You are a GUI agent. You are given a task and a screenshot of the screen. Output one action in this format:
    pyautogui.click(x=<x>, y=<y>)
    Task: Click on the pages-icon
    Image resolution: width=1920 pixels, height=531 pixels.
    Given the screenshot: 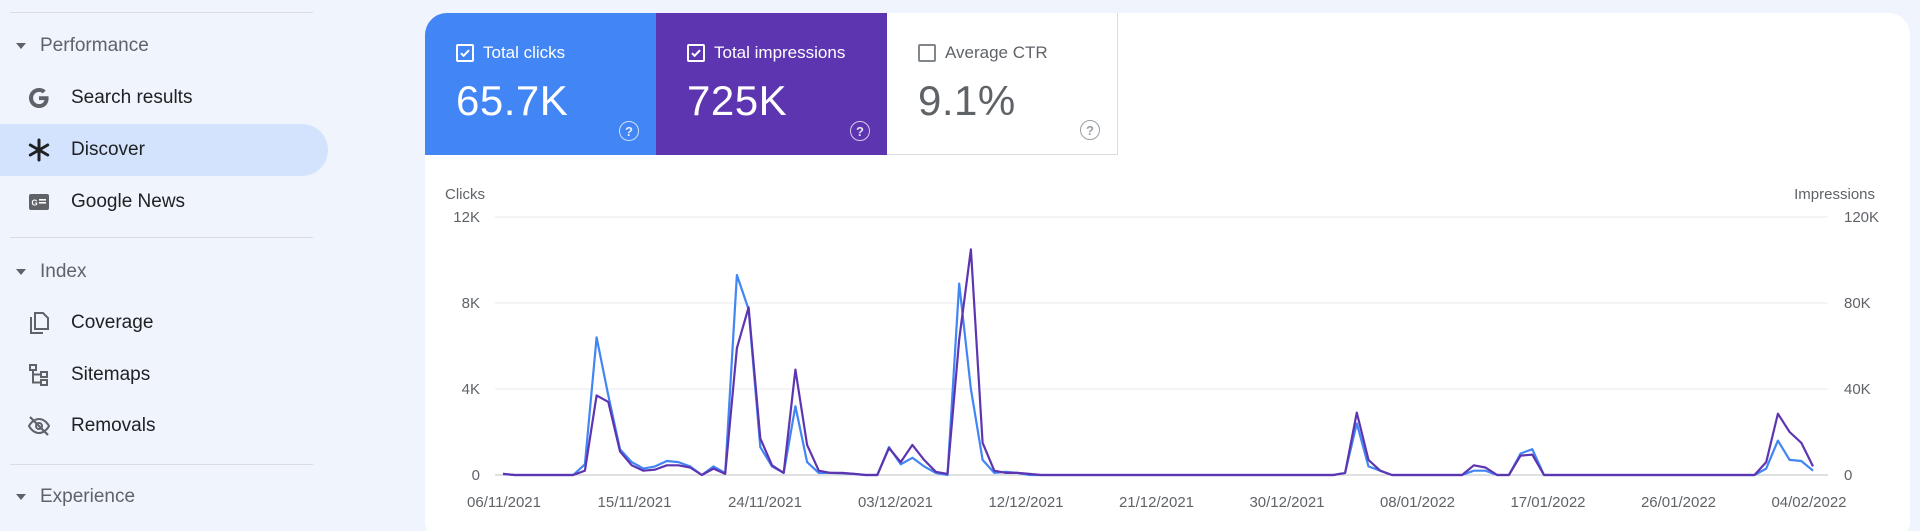 What is the action you would take?
    pyautogui.click(x=39, y=323)
    